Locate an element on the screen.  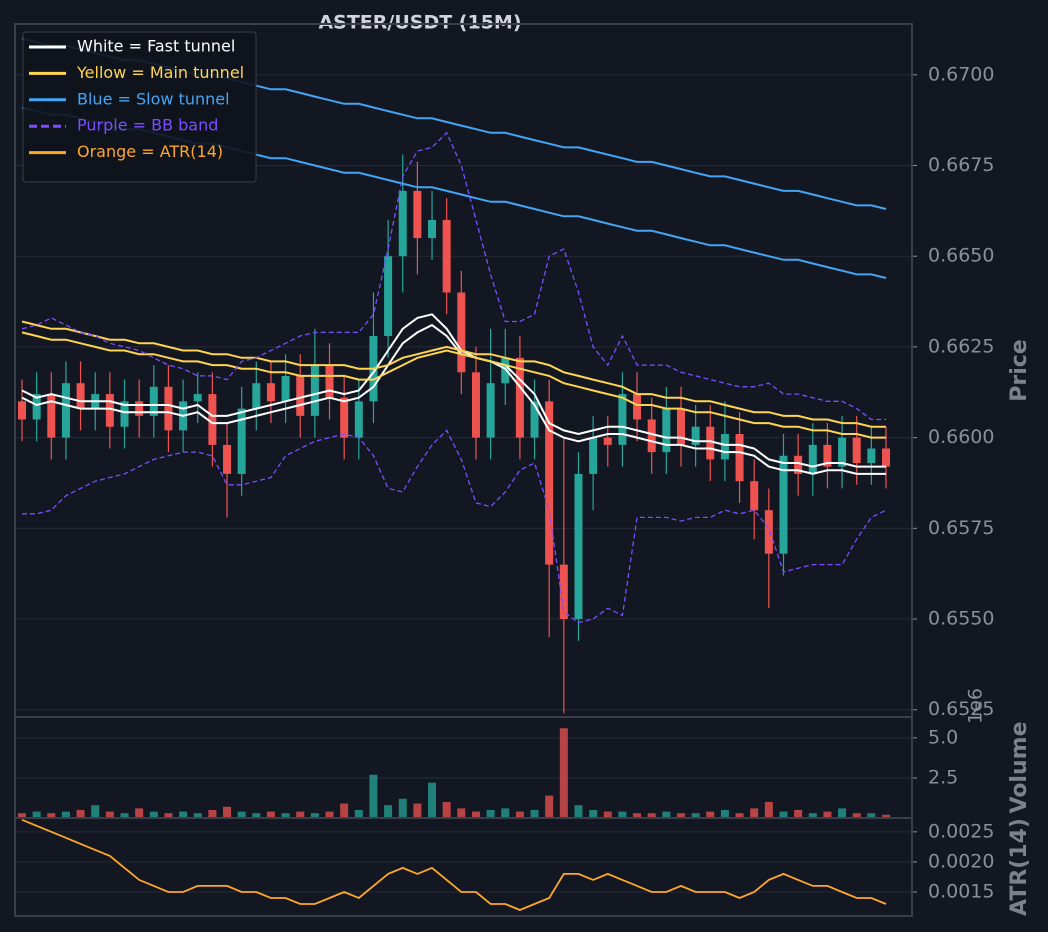
legend-label: White = Fast tunnel is located at coordinates (156, 46).